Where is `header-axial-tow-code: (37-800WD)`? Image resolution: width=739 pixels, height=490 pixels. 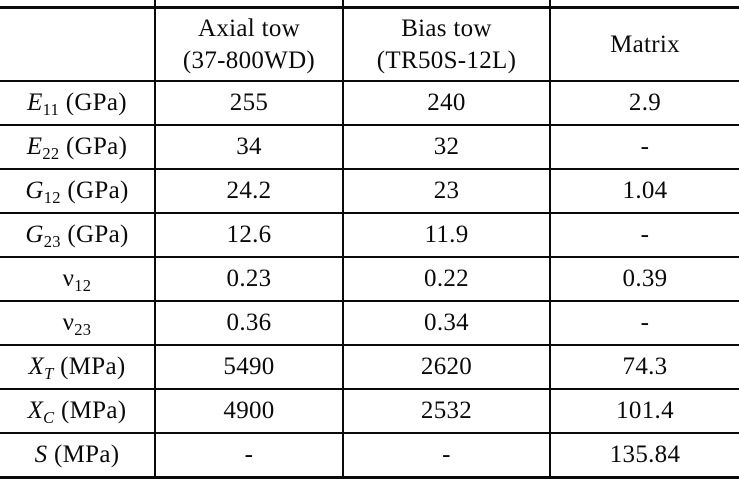
header-axial-tow-code: (37-800WD) is located at coordinates (249, 60).